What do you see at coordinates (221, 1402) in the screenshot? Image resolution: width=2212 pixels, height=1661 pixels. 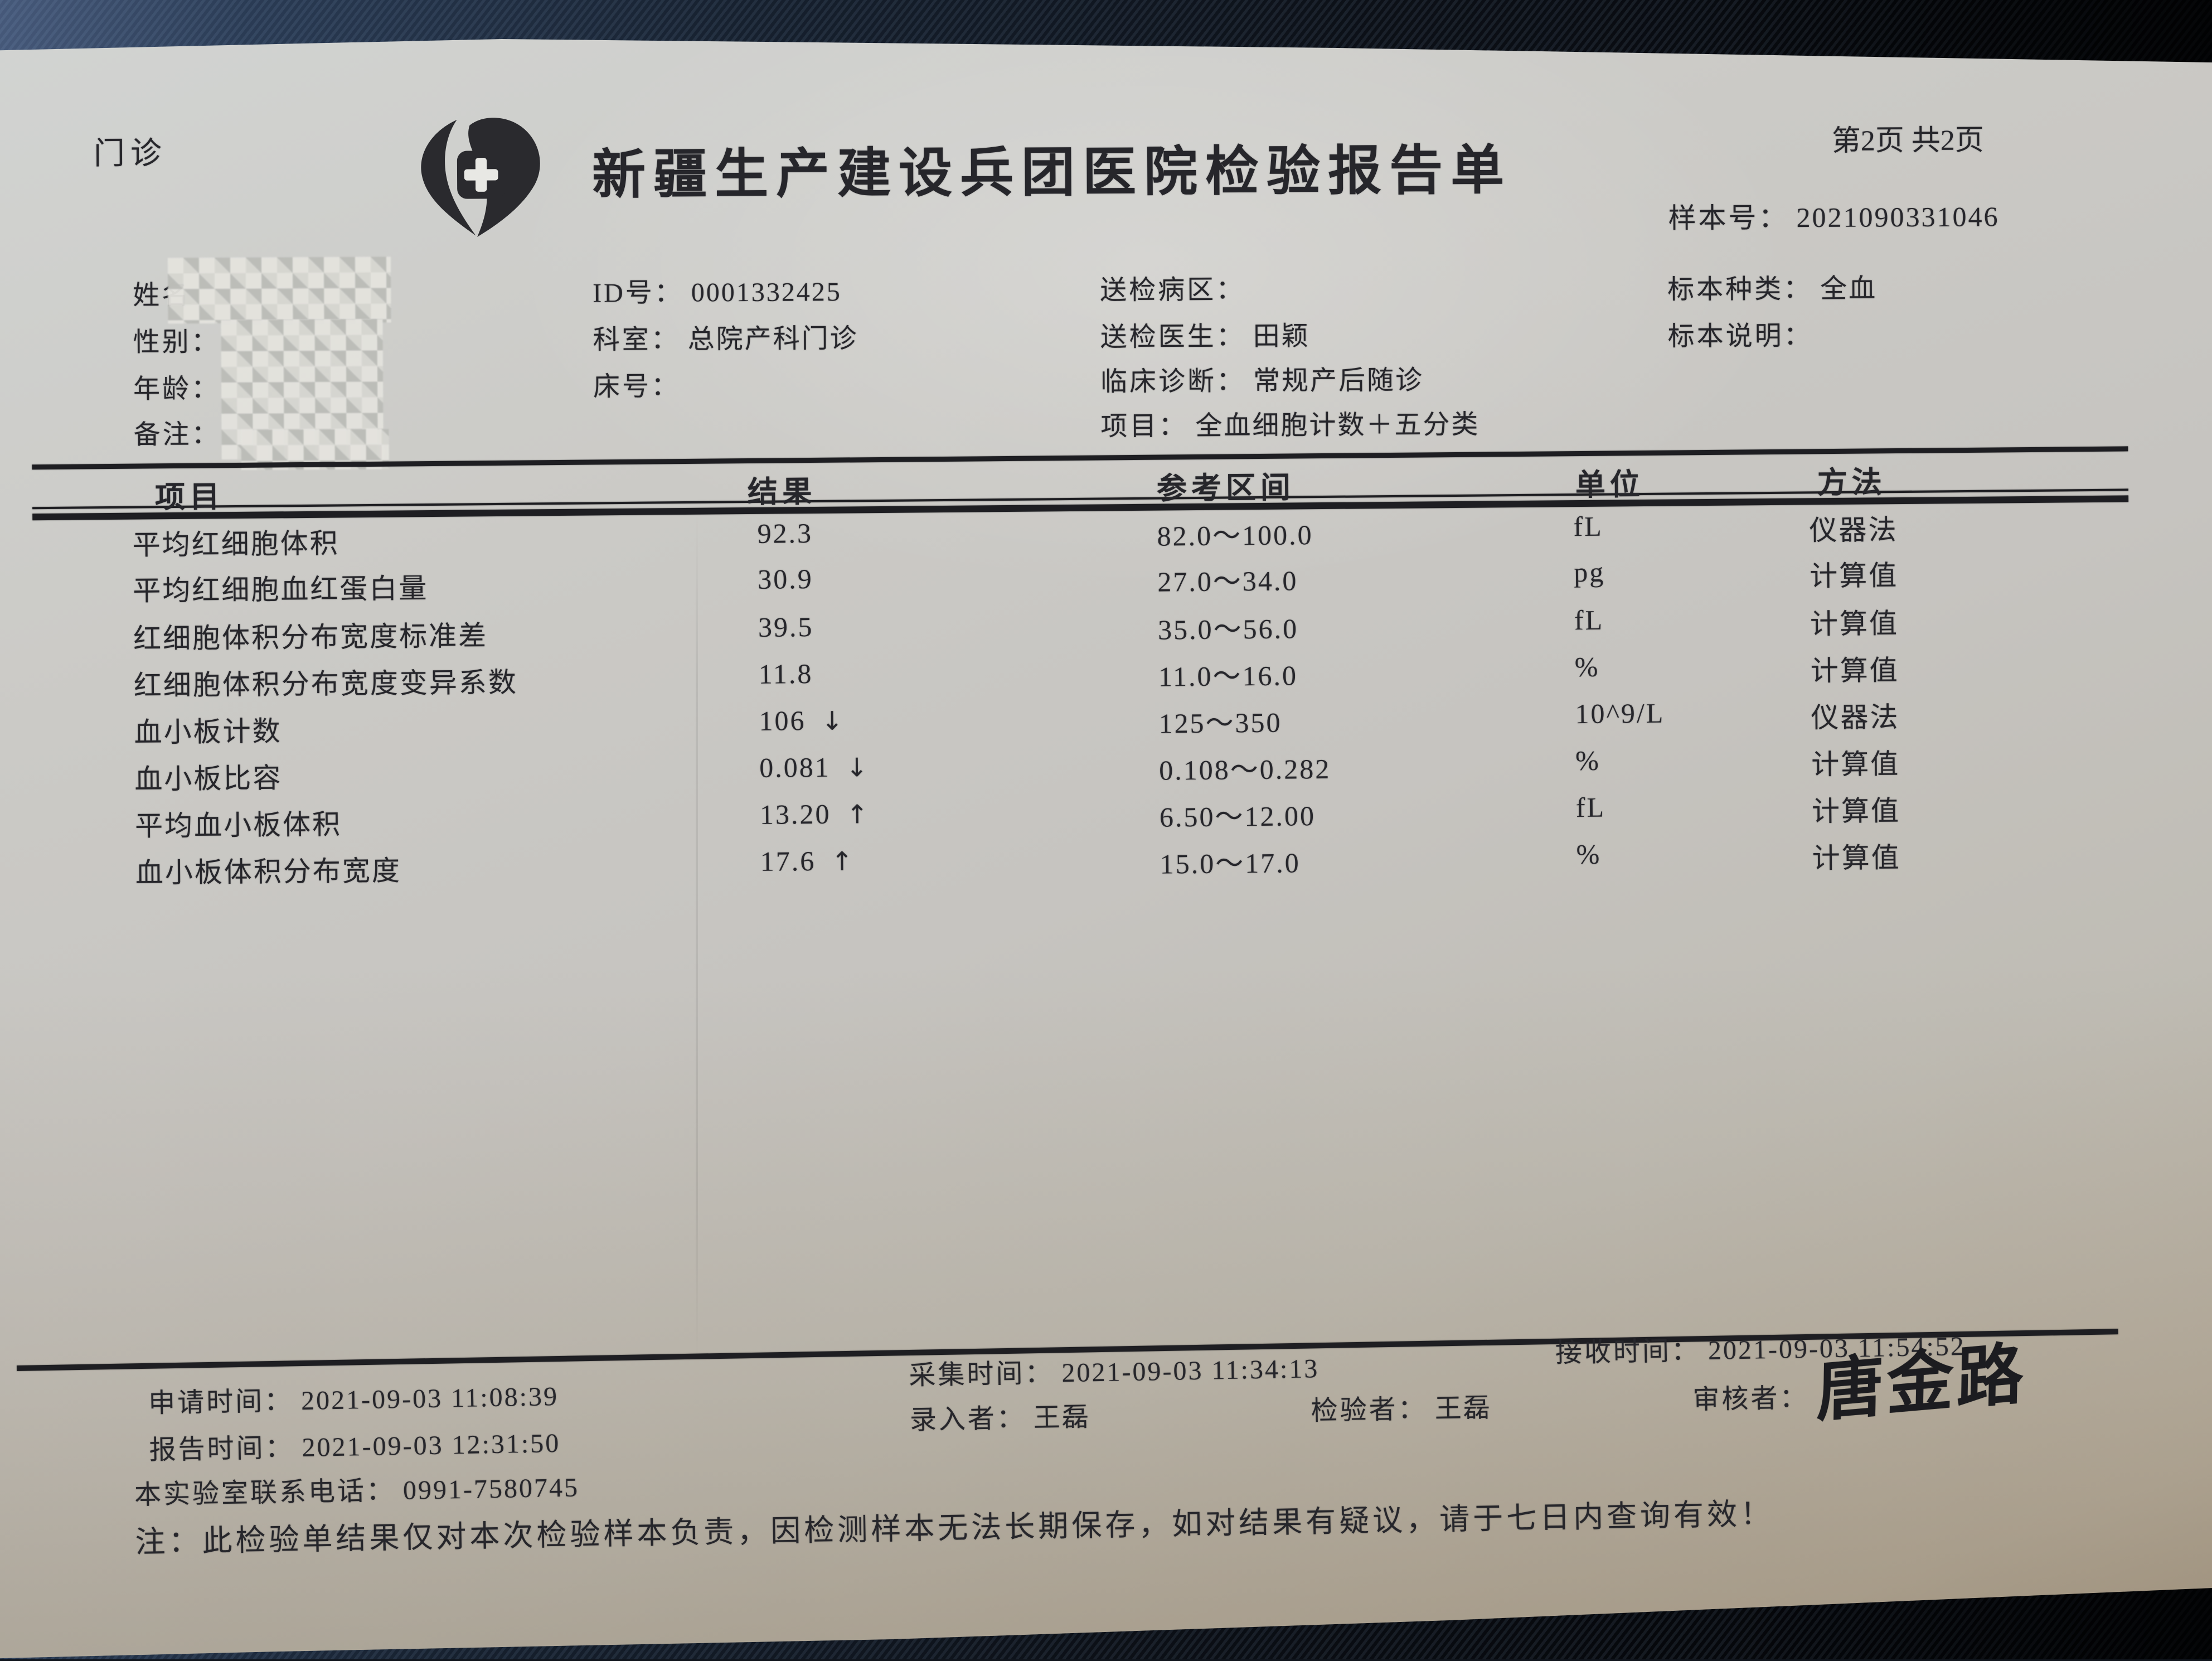 I see `apply-time-label: 申请时间：` at bounding box center [221, 1402].